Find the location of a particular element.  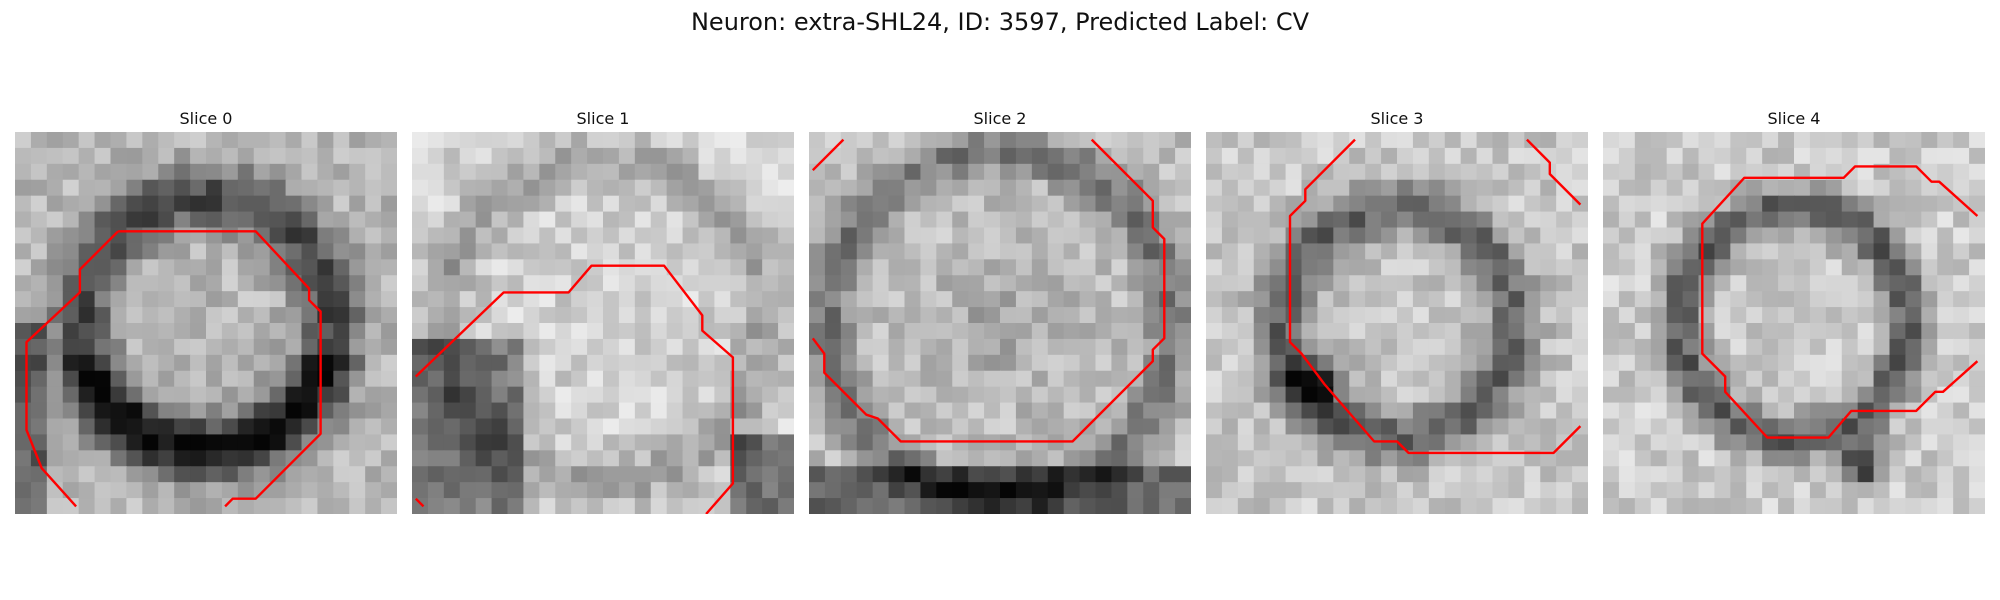

slice-panel-2: Slice 2 is located at coordinates (1000, 310).